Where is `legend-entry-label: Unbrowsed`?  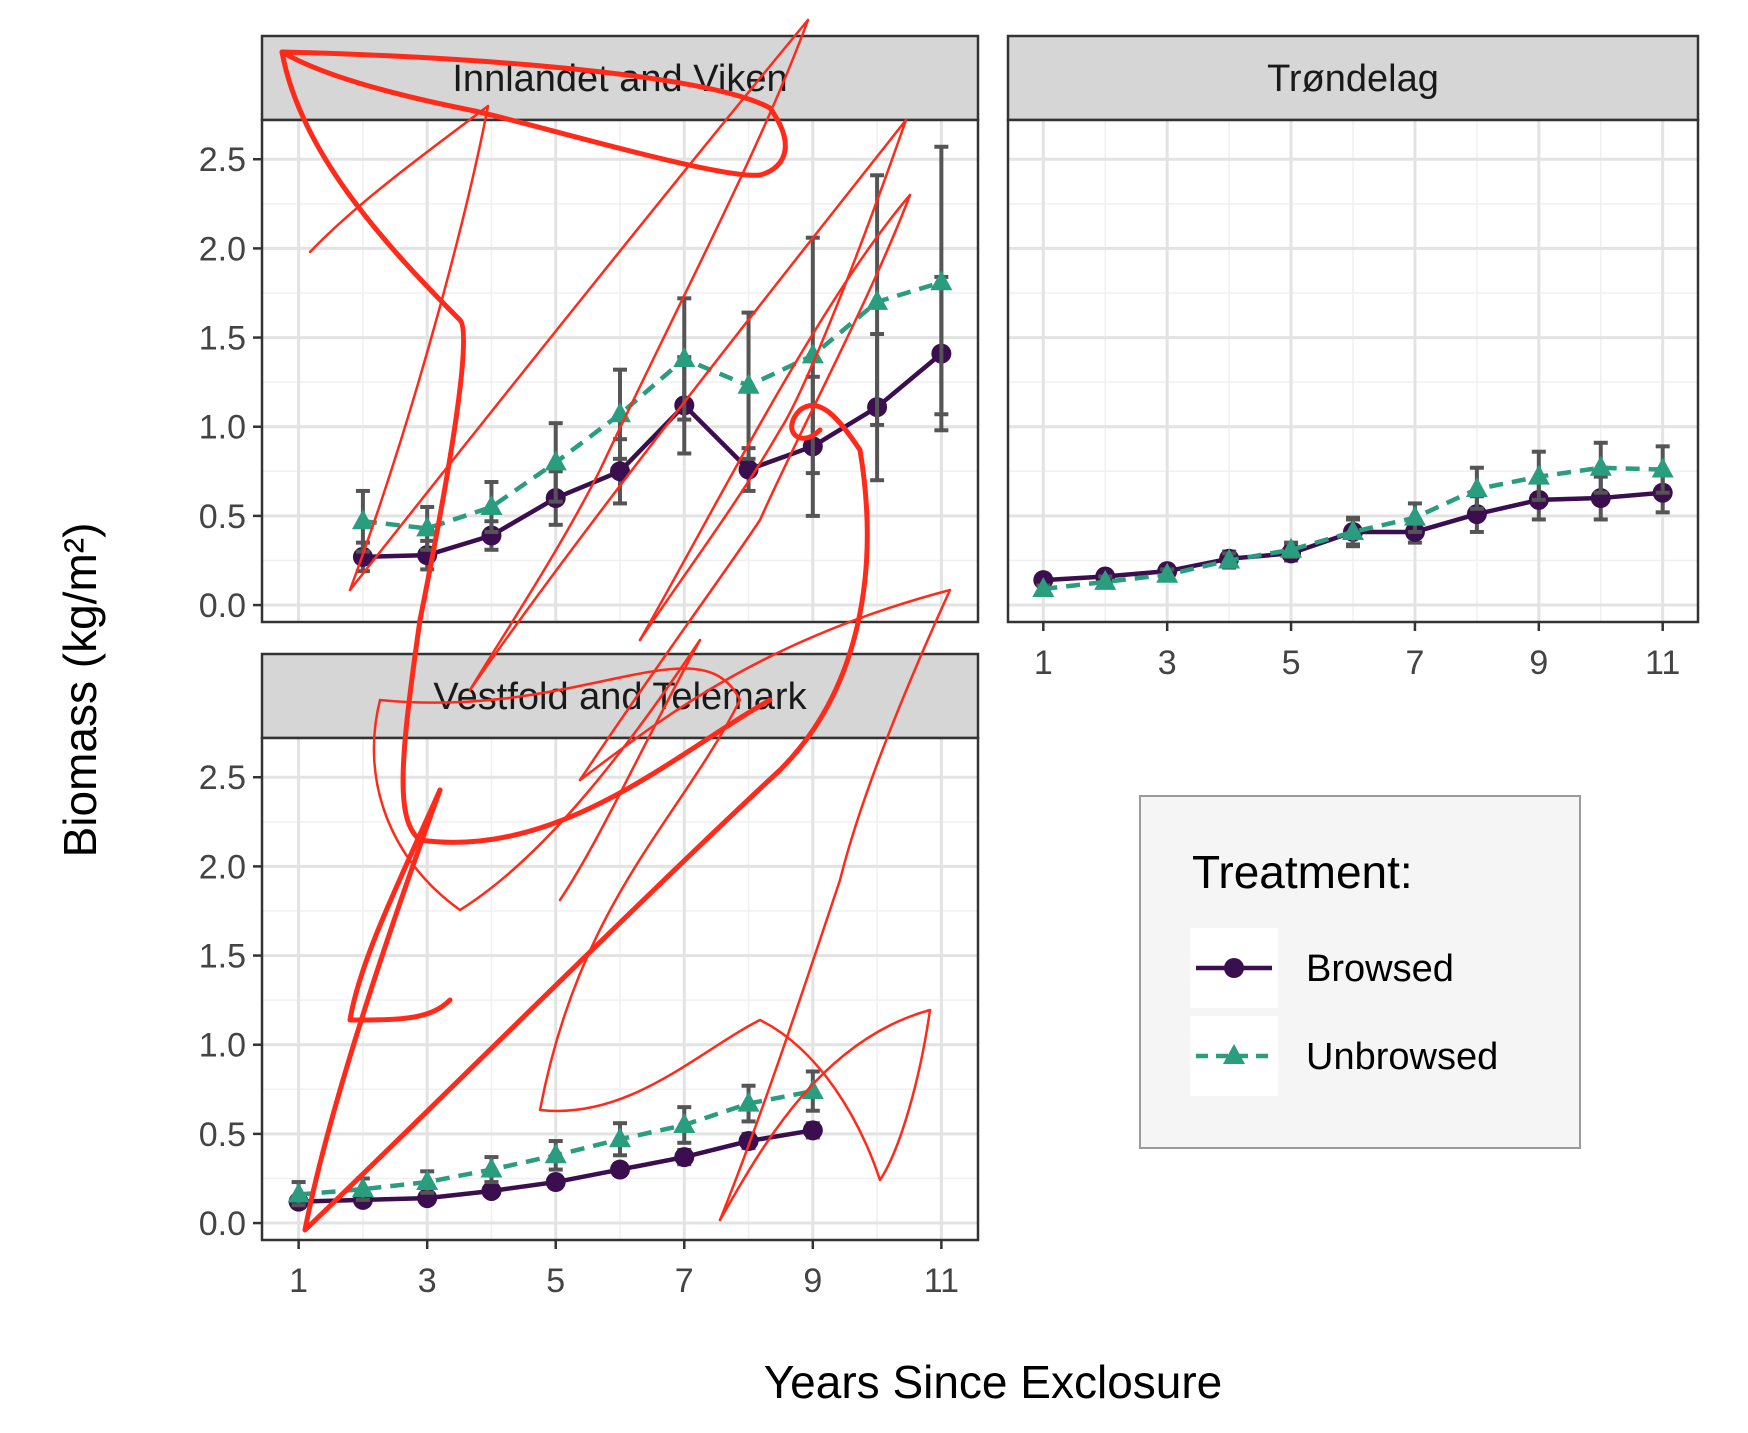 legend-entry-label: Unbrowsed is located at coordinates (1402, 1057).